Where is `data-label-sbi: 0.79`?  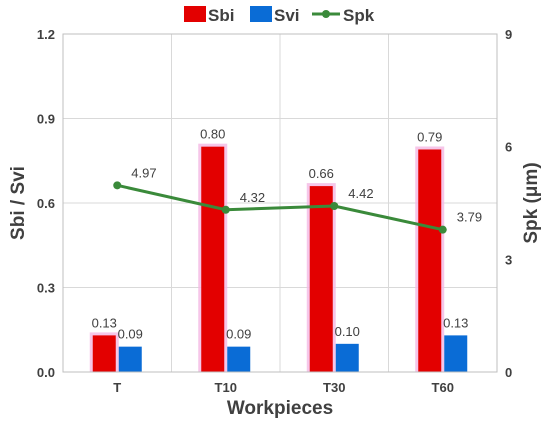 data-label-sbi: 0.79 is located at coordinates (429, 136).